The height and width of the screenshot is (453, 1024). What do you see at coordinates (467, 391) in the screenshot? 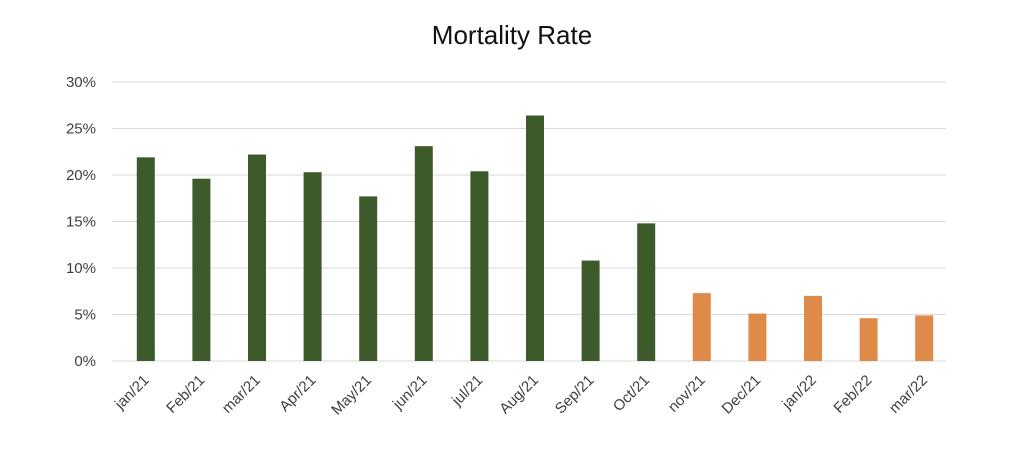
I see `x-tick-label: jul/21` at bounding box center [467, 391].